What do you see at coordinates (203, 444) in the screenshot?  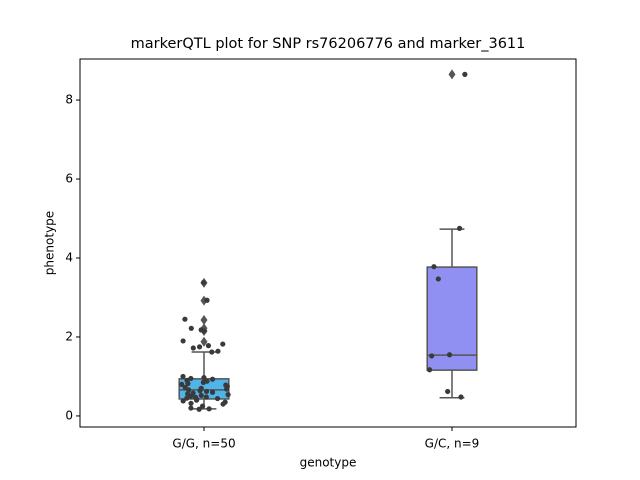 I see `x-tick-label: G/G, n=50` at bounding box center [203, 444].